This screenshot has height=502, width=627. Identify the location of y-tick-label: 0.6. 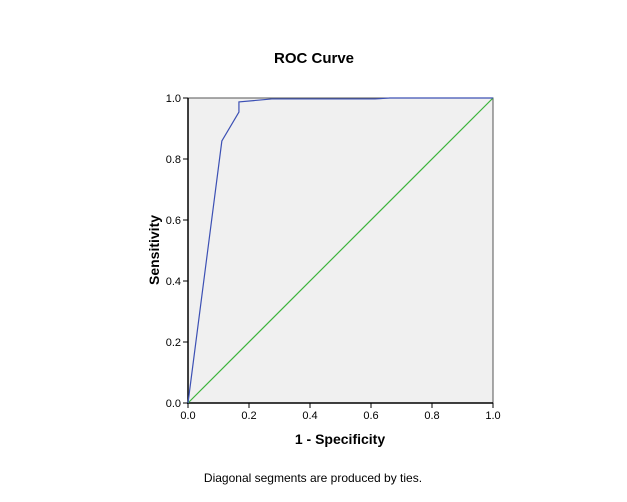
(173, 221).